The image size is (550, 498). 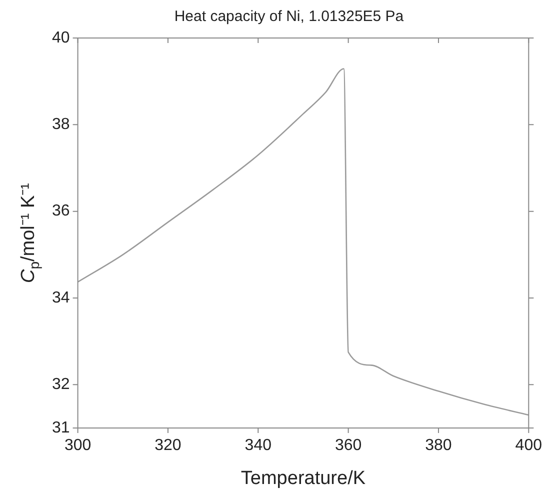 I want to click on y-tick-label: 34, so click(x=61, y=297).